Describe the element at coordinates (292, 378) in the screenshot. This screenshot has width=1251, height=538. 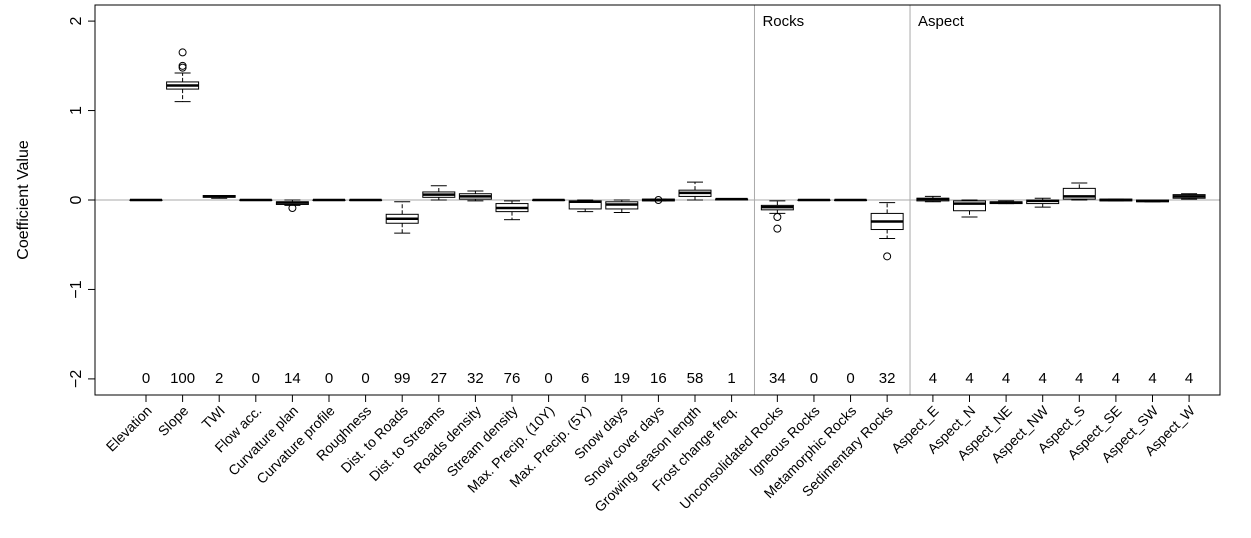
I see `count-label: 14` at that location.